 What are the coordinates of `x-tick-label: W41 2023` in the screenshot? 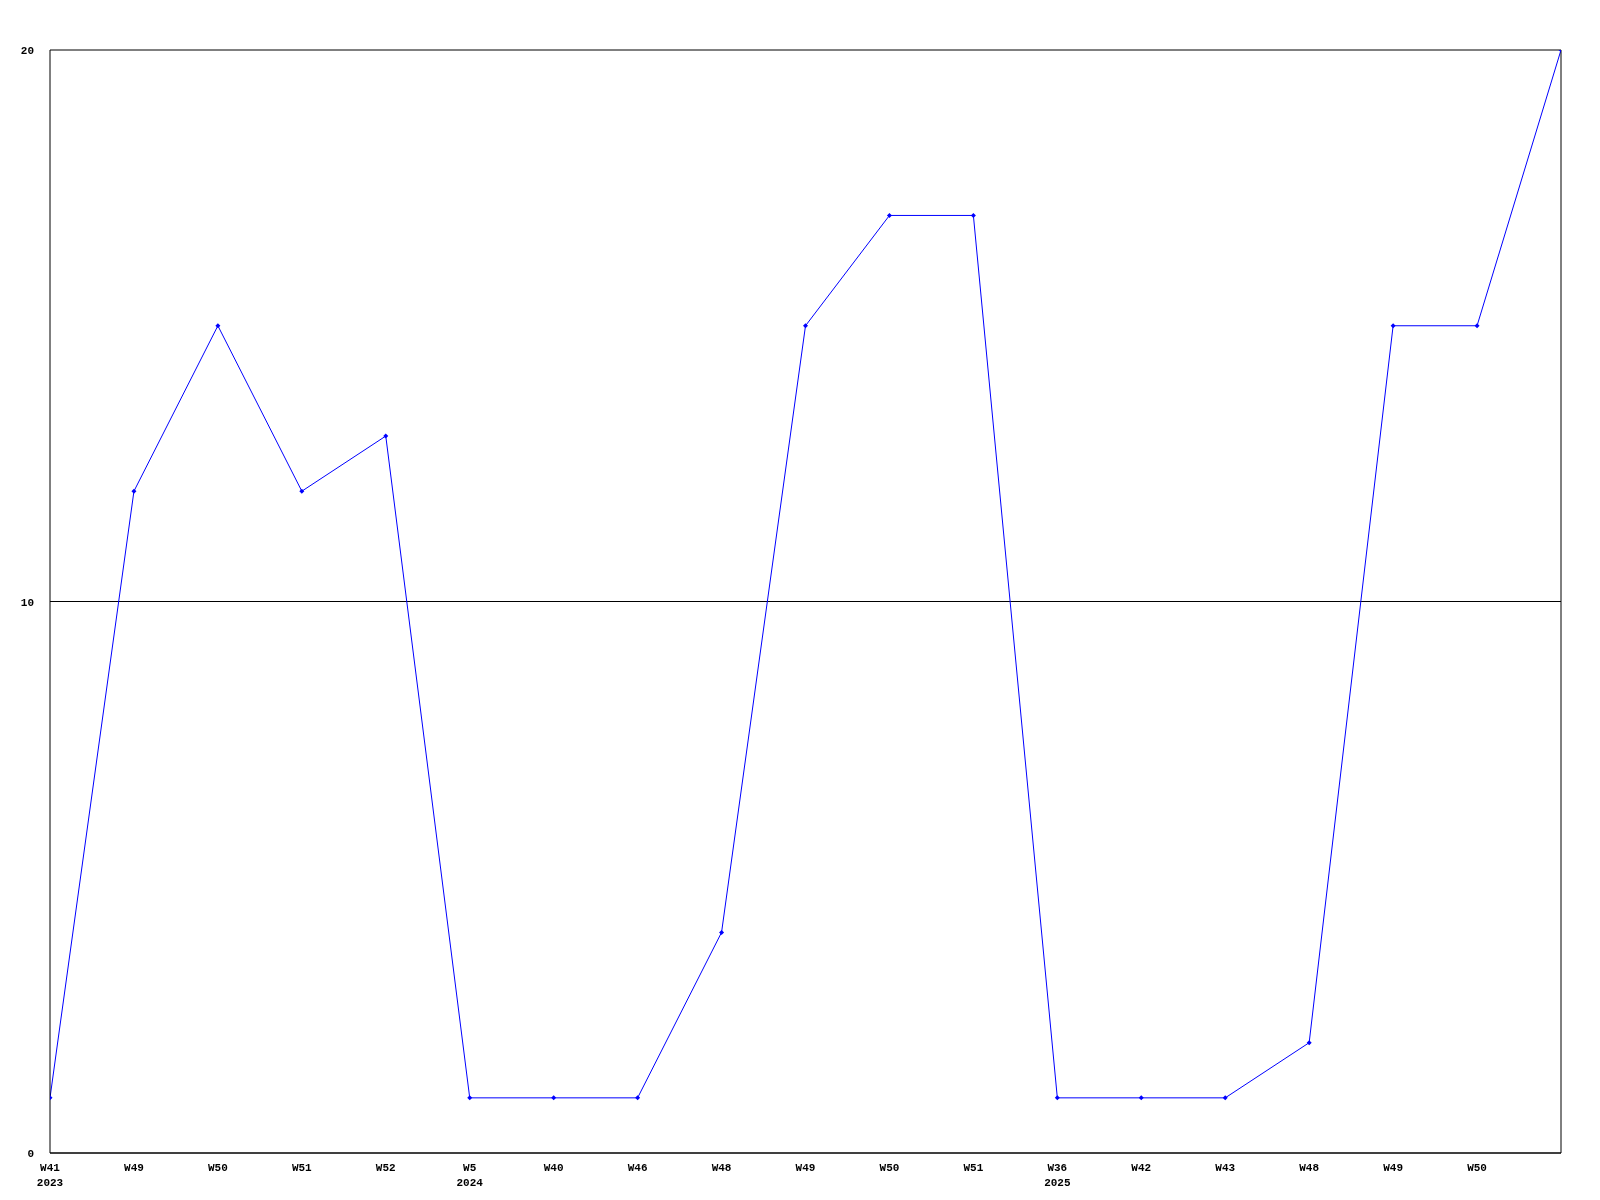 It's located at (50, 1175).